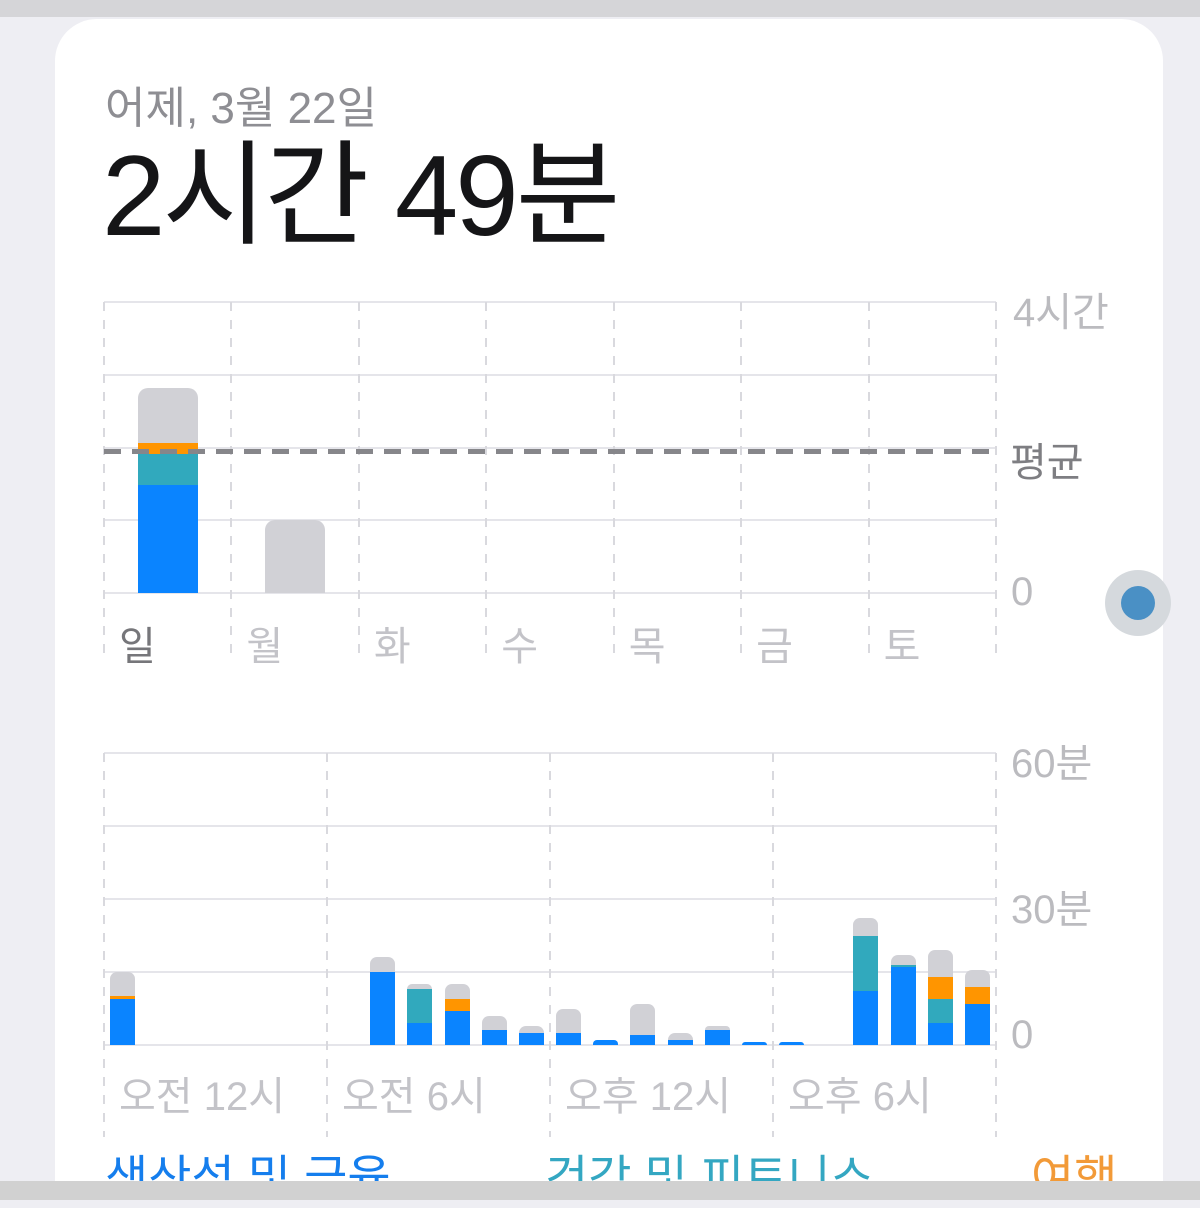 The width and height of the screenshot is (1200, 1208). What do you see at coordinates (392, 647) in the screenshot?
I see `x-axis-label: 화` at bounding box center [392, 647].